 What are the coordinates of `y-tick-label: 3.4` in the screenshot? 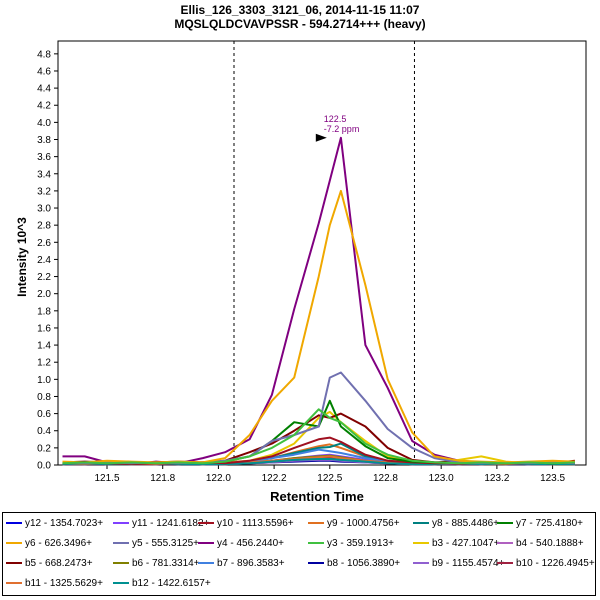 It's located at (44, 174).